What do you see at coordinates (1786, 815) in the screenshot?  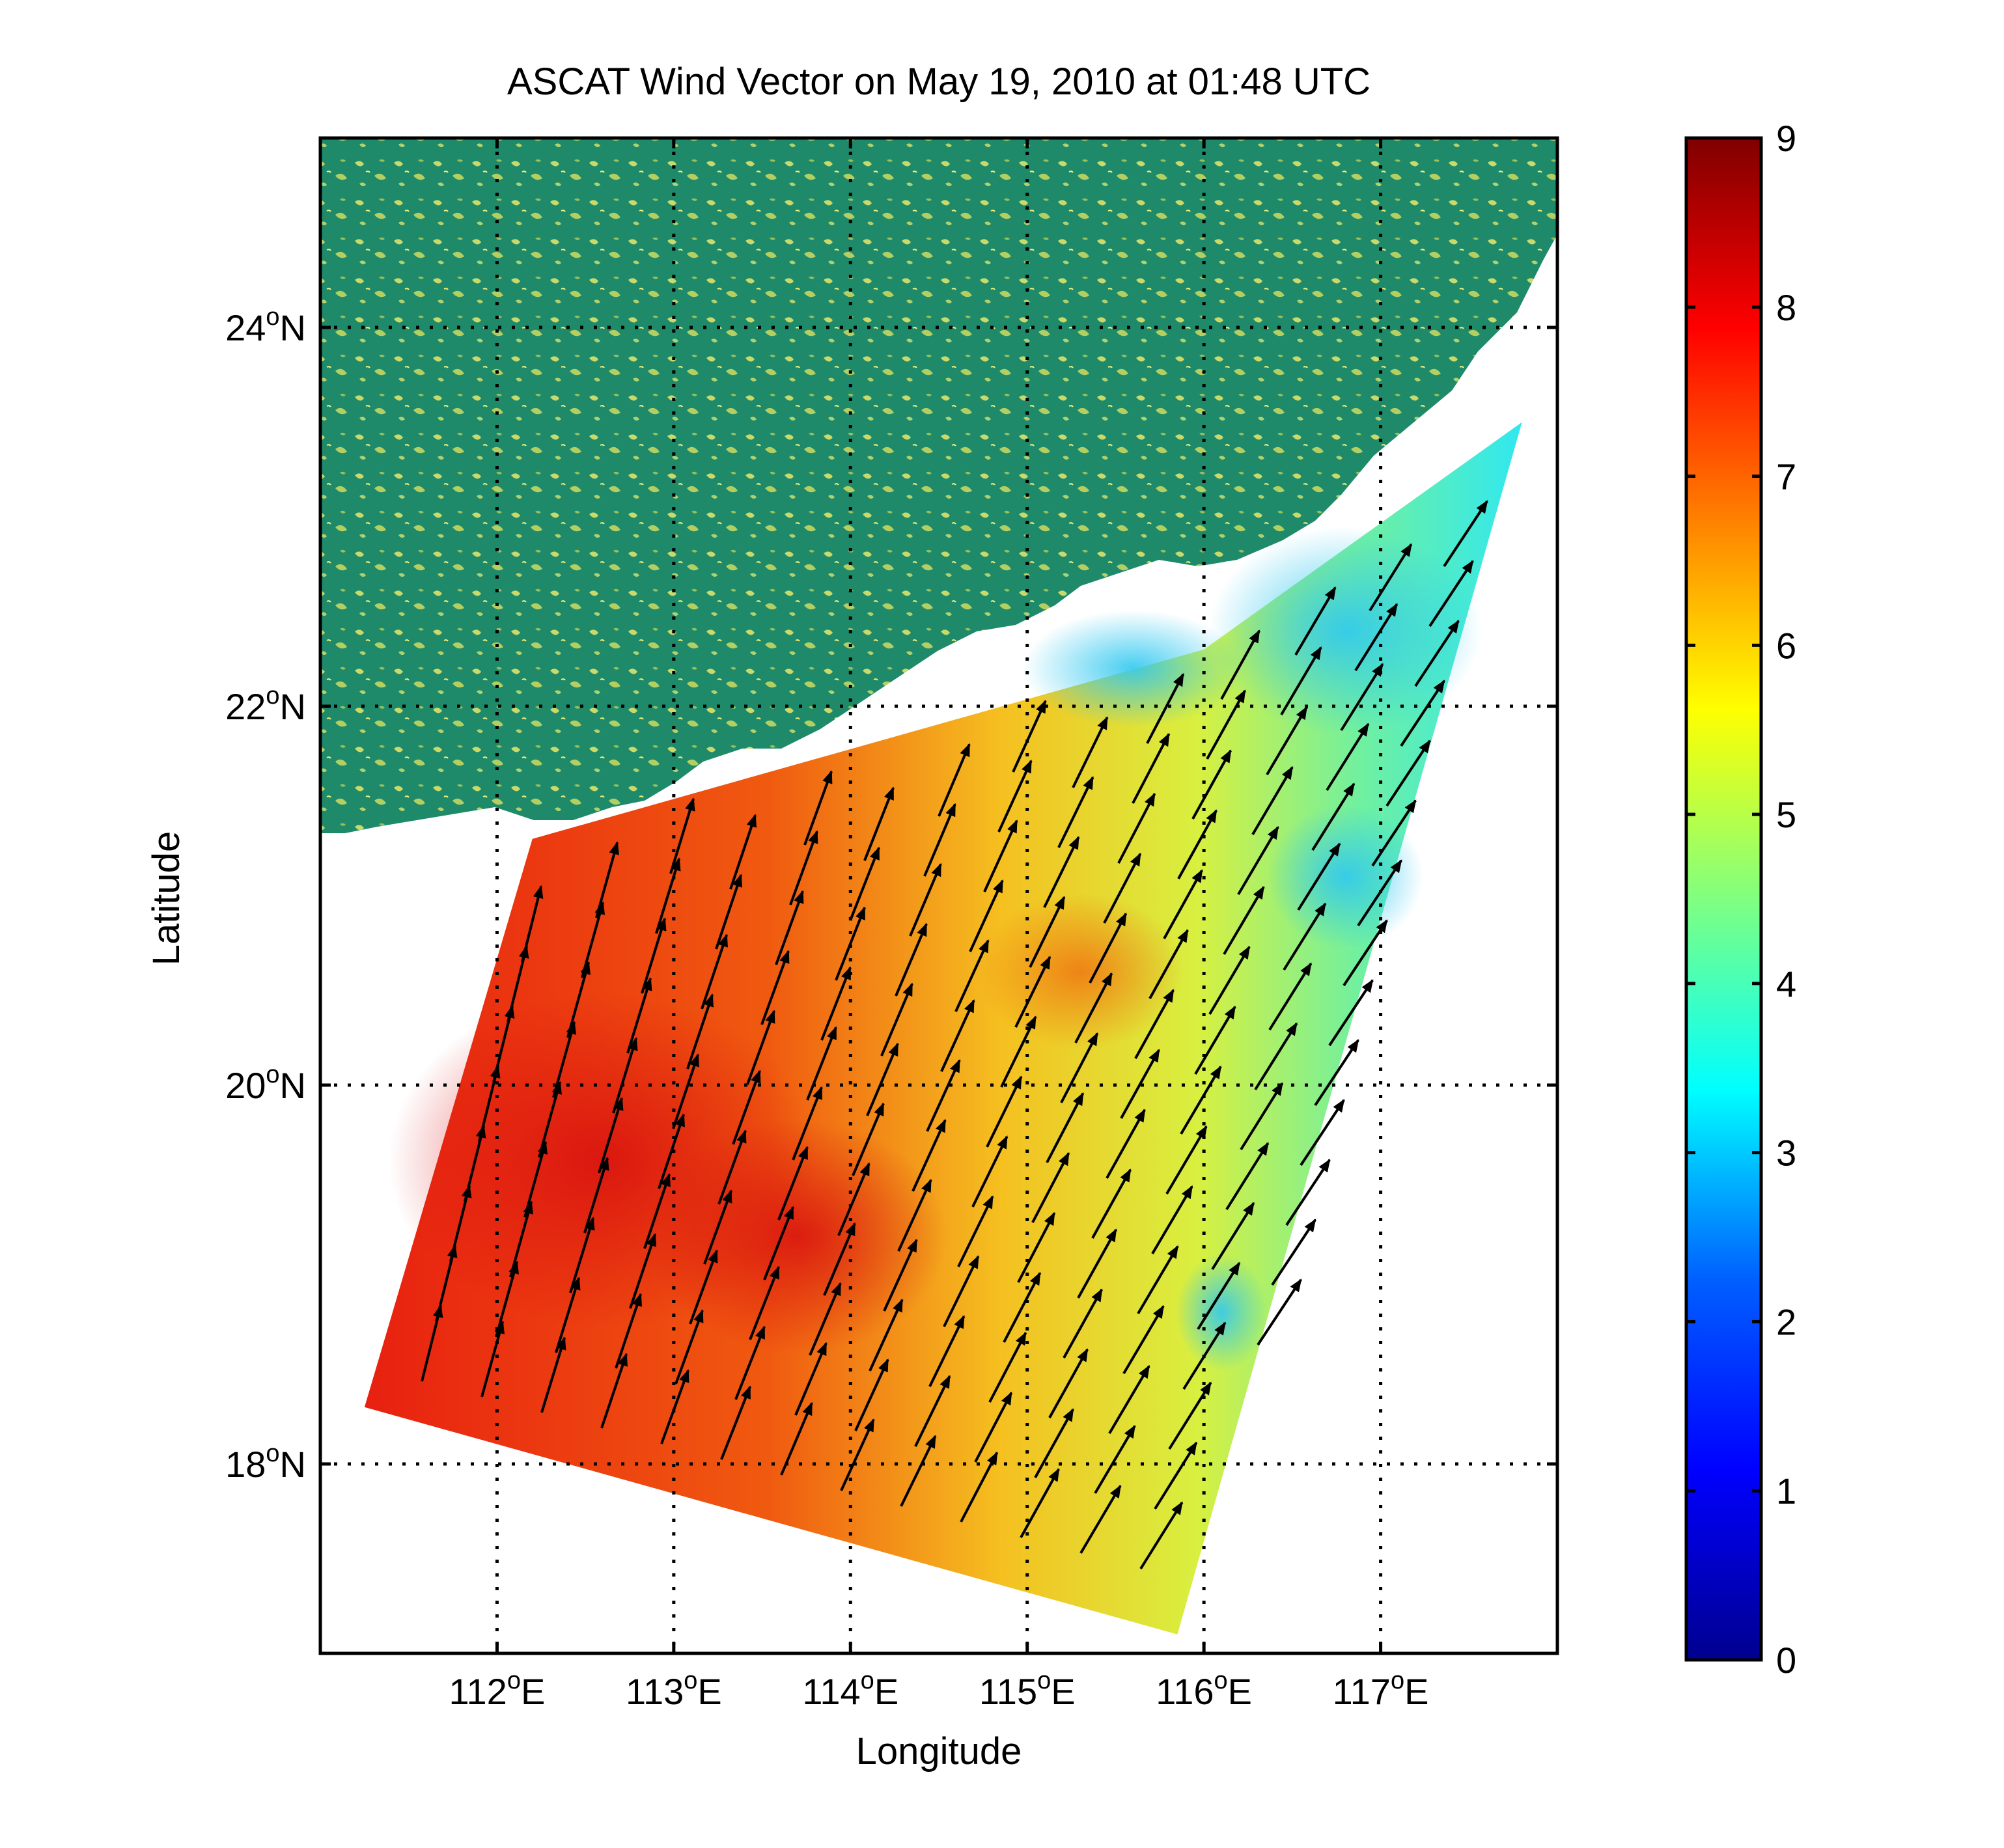 I see `colorbar-tick-label: 5` at bounding box center [1786, 815].